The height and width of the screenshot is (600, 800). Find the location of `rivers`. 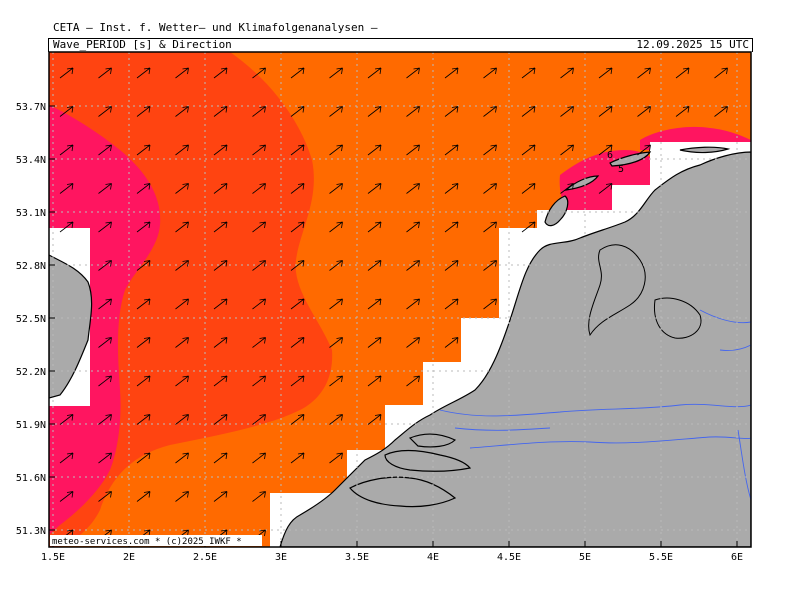

rivers is located at coordinates (595, 405).